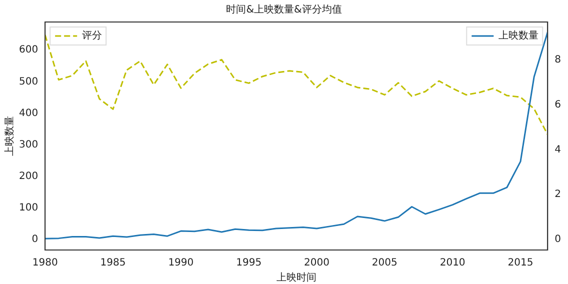 The height and width of the screenshot is (284, 568). I want to click on legend-label: 上映数量, so click(518, 36).